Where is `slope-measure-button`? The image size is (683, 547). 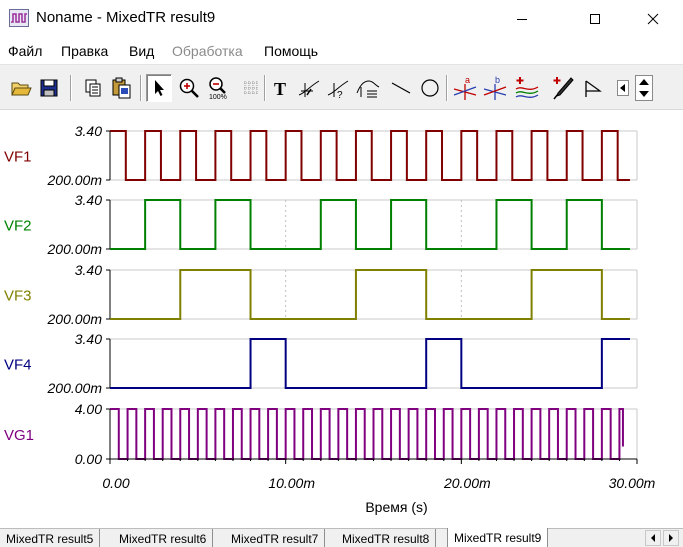
slope-measure-button is located at coordinates (309, 88).